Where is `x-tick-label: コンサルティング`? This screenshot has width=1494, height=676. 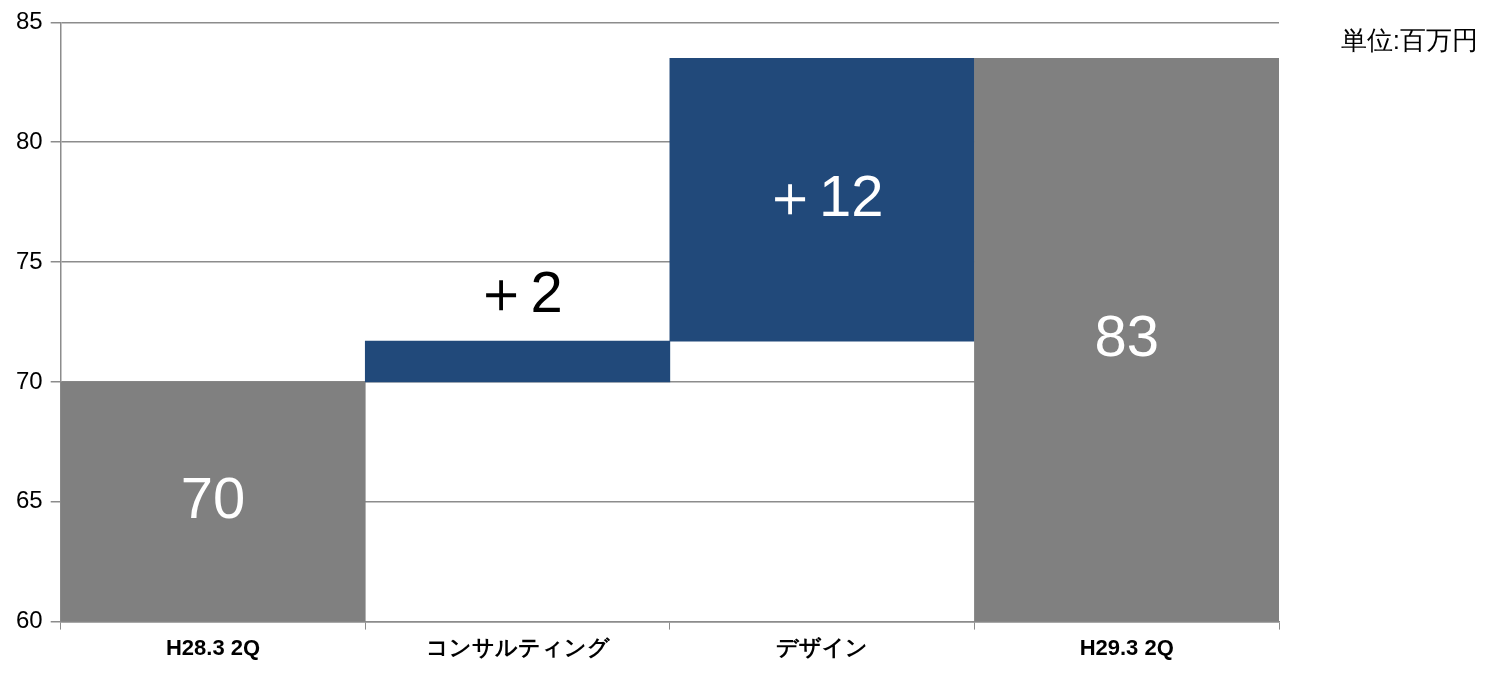 x-tick-label: コンサルティング is located at coordinates (517, 647).